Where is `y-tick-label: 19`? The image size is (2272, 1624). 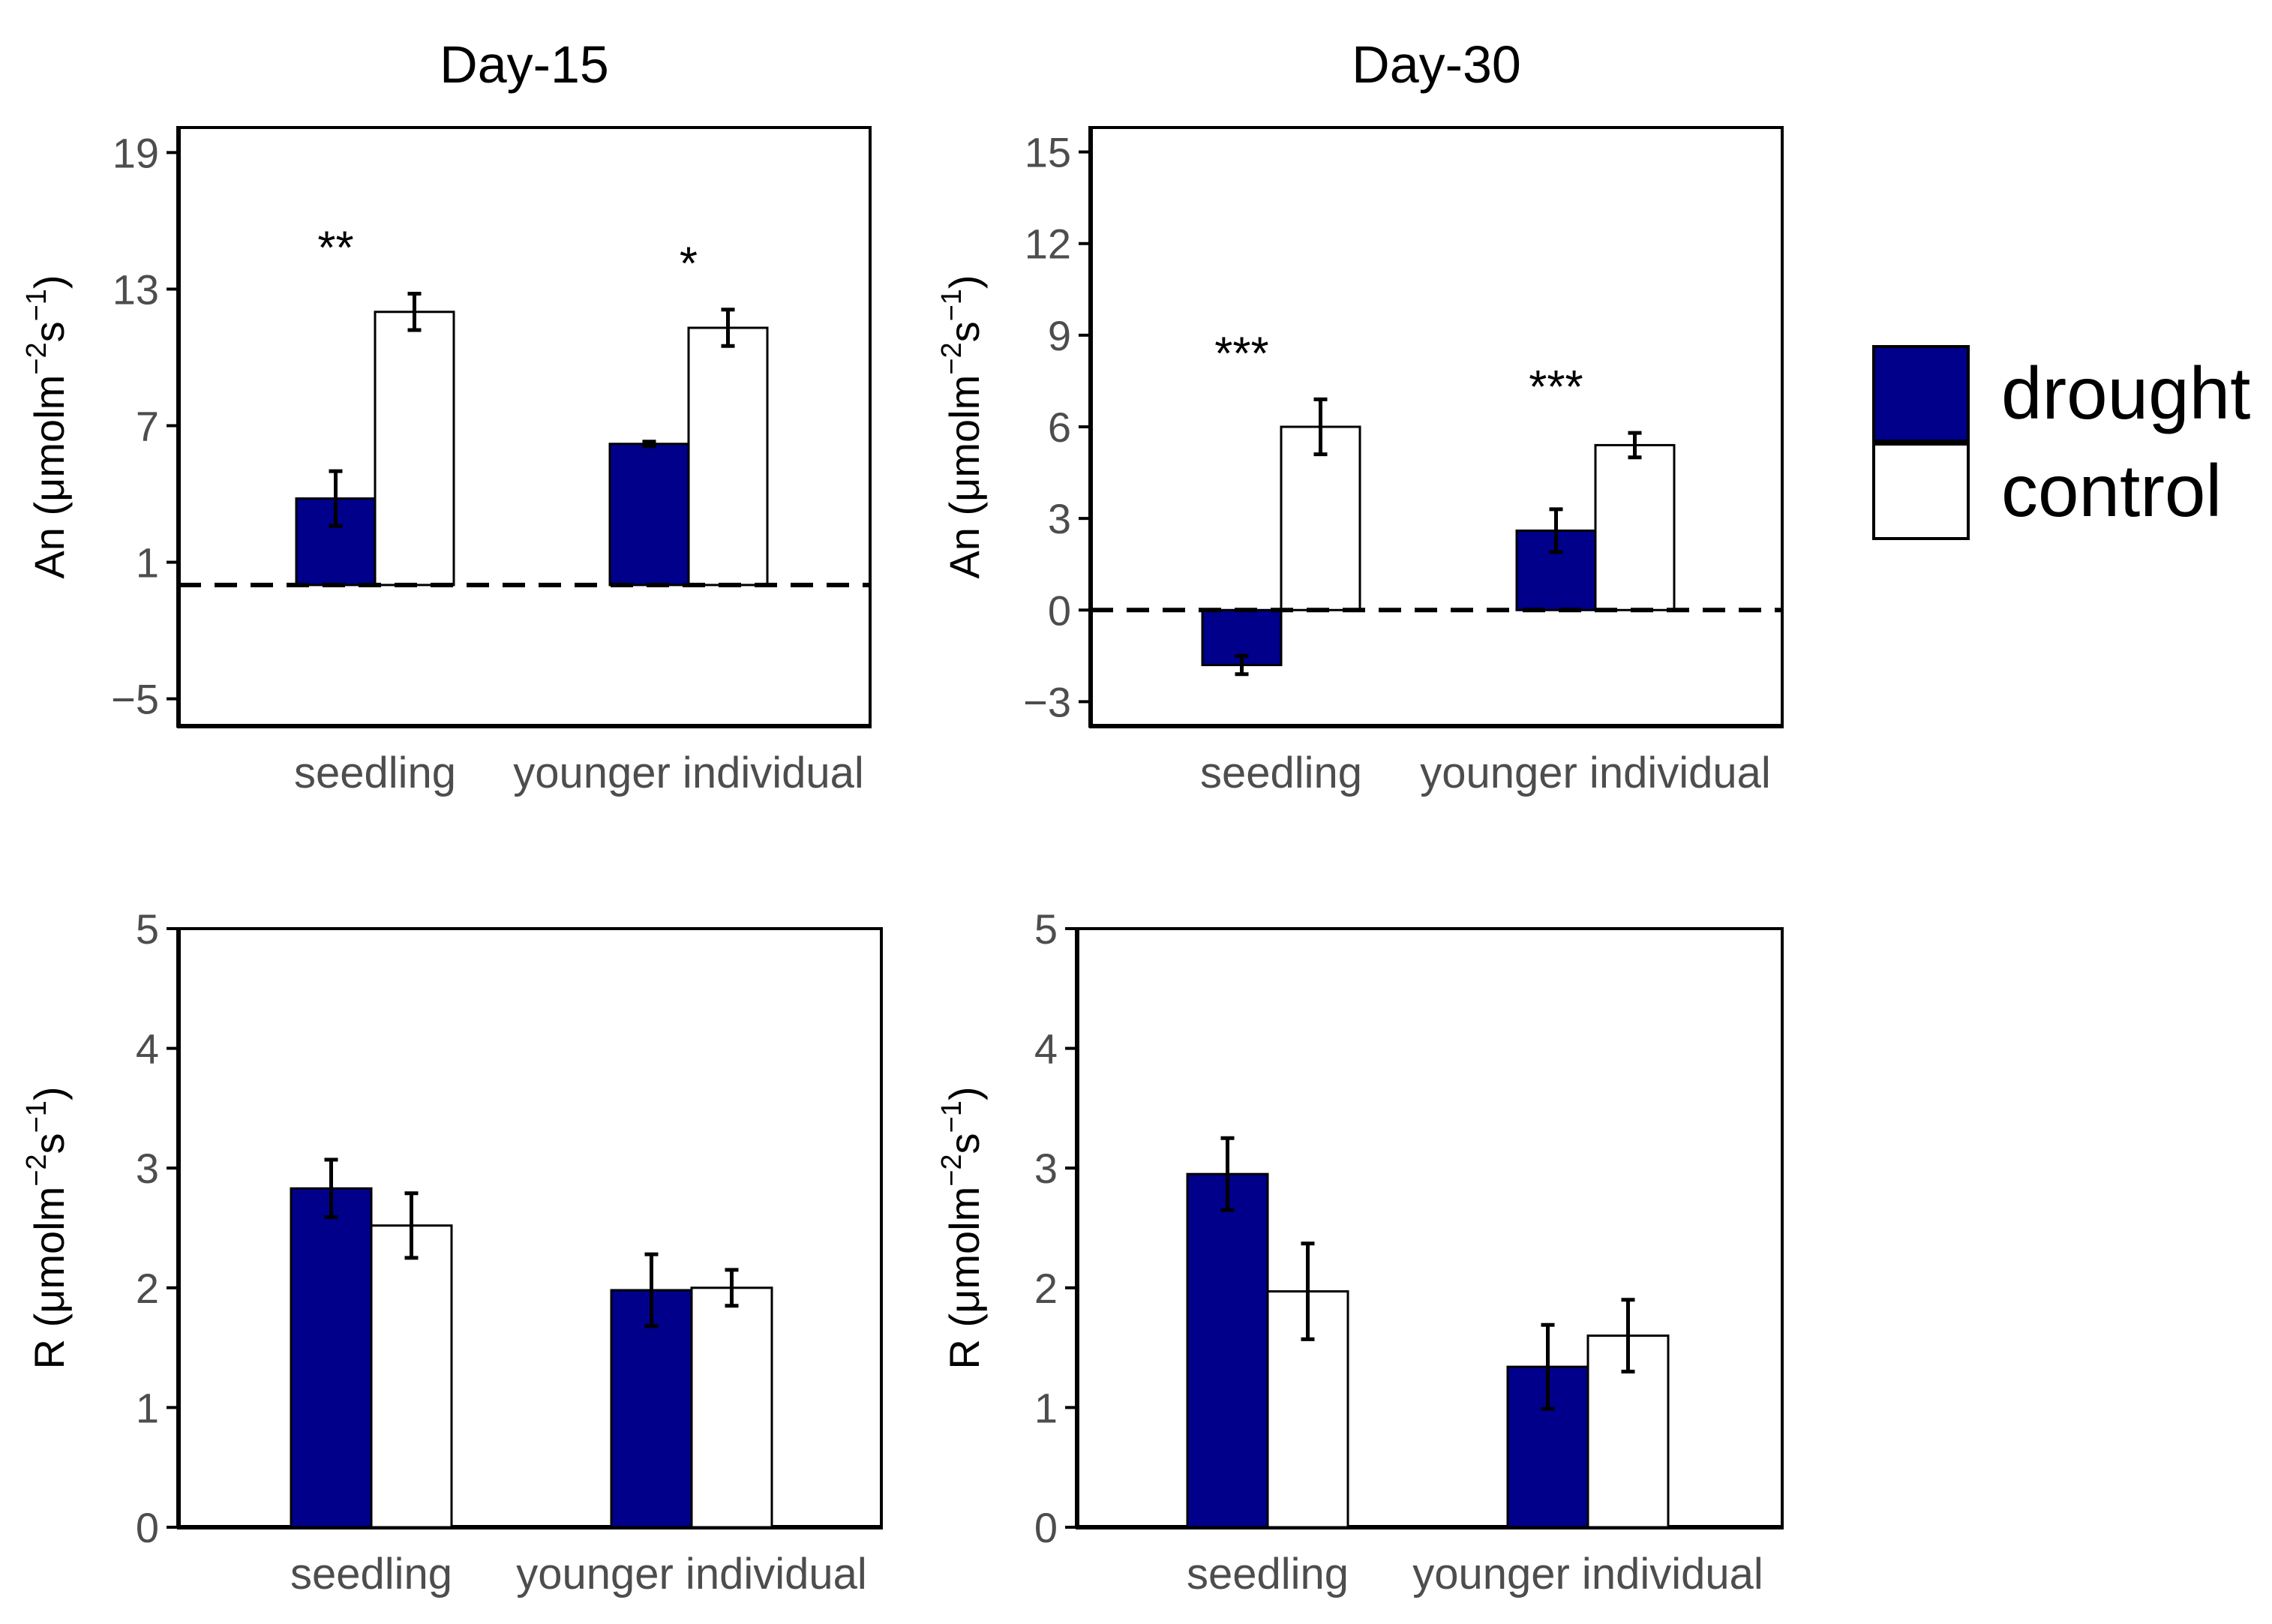 y-tick-label: 19 is located at coordinates (136, 152).